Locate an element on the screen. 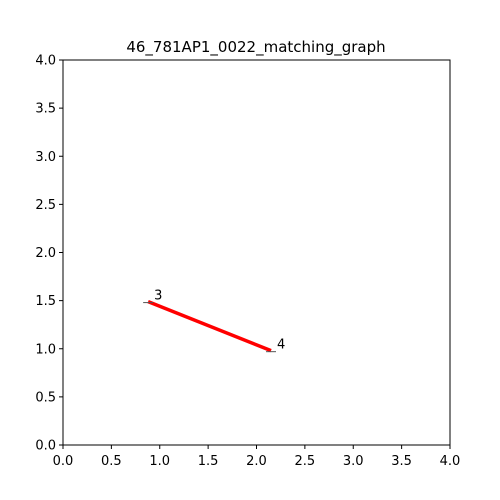 Image resolution: width=500 pixels, height=500 pixels. y-tick-label: 1.0 is located at coordinates (45, 349).